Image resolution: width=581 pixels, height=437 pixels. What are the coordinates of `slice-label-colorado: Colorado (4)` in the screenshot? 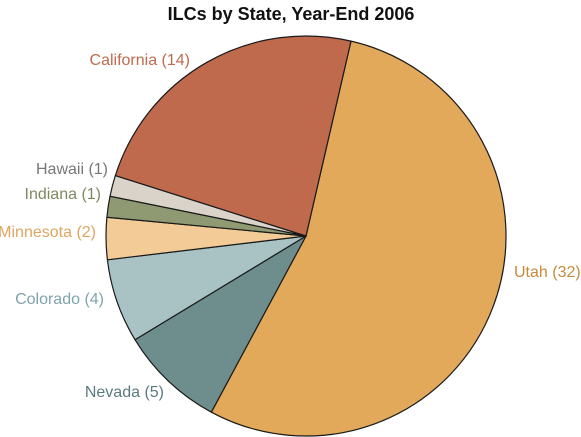 It's located at (59, 299).